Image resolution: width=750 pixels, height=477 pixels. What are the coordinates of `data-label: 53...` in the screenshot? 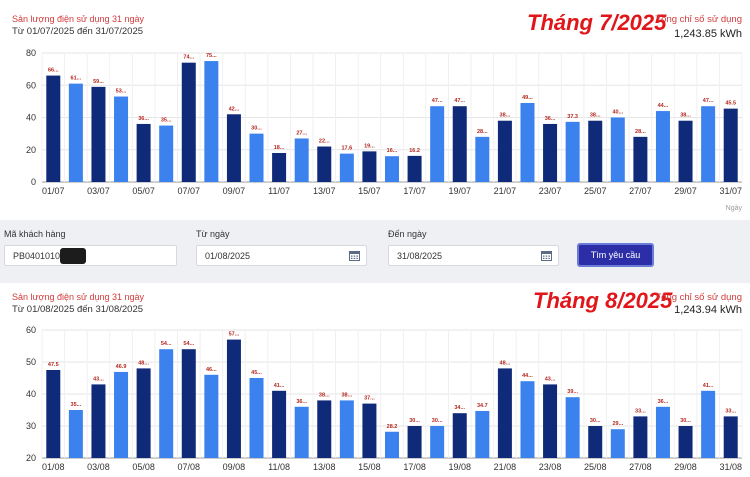 It's located at (121, 92).